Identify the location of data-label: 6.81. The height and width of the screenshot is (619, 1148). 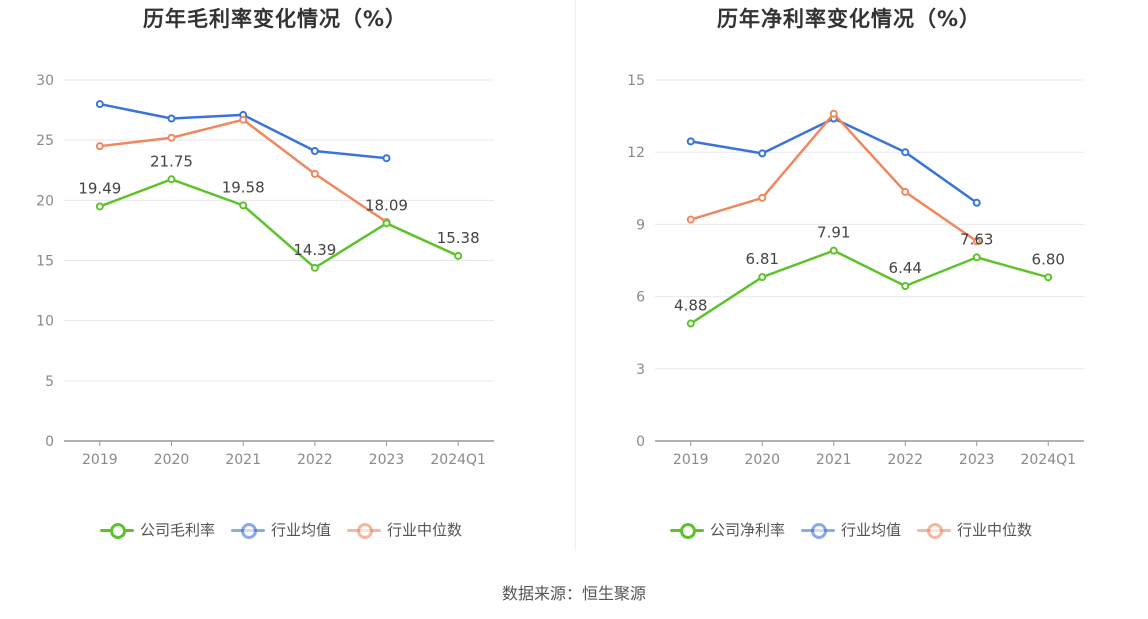
(762, 259).